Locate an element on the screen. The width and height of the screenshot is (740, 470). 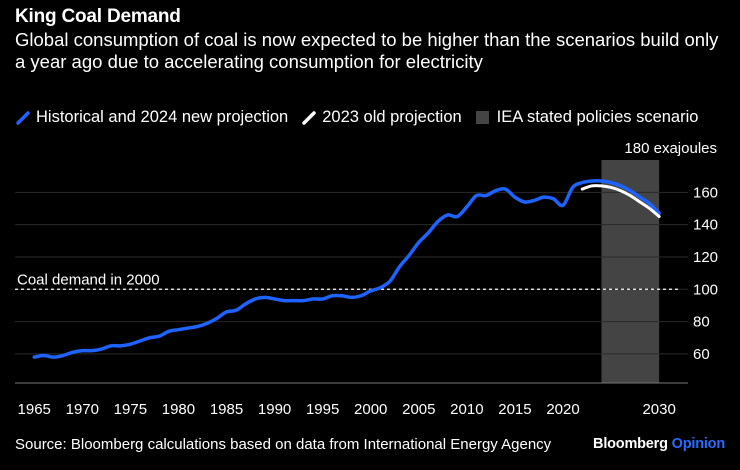
x-tick-label: 1995 is located at coordinates (322, 409).